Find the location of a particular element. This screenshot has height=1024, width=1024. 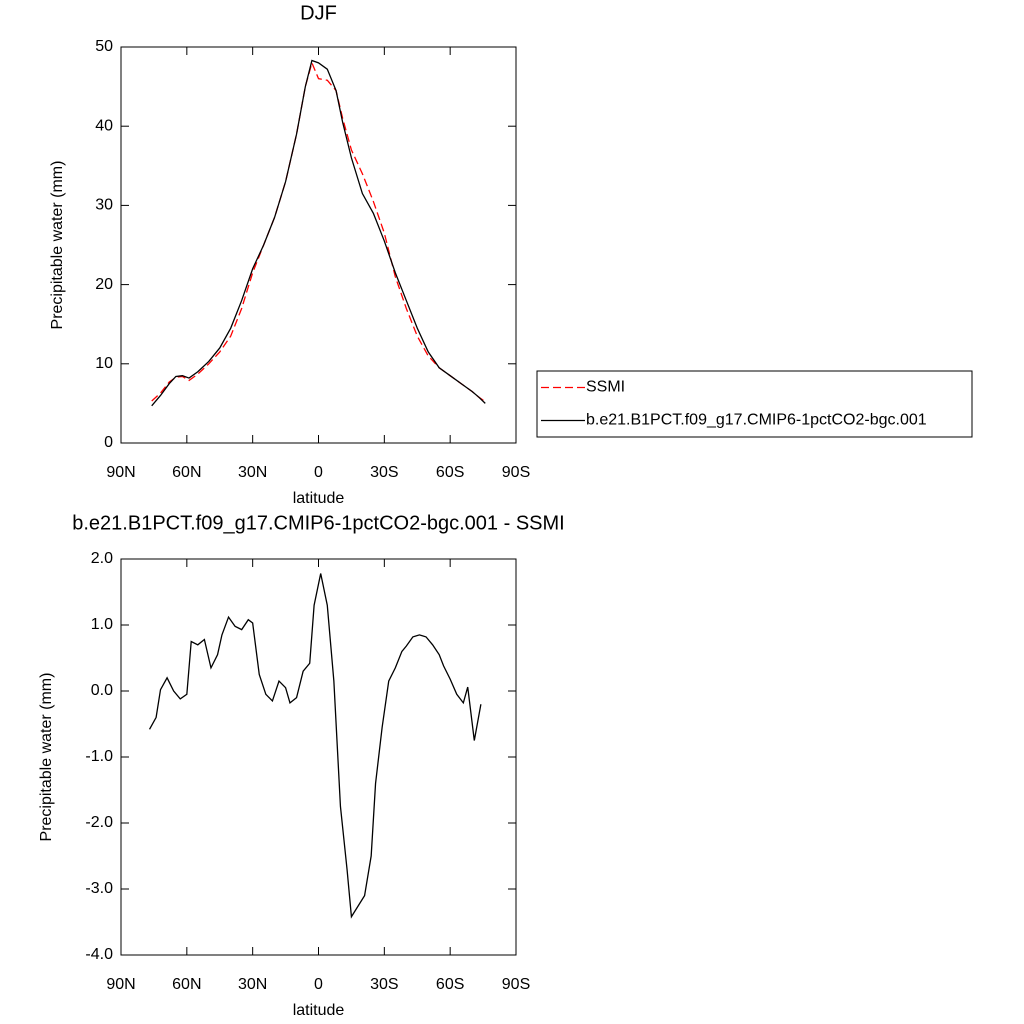

y-tick-label: -1.0 is located at coordinates (99, 756).